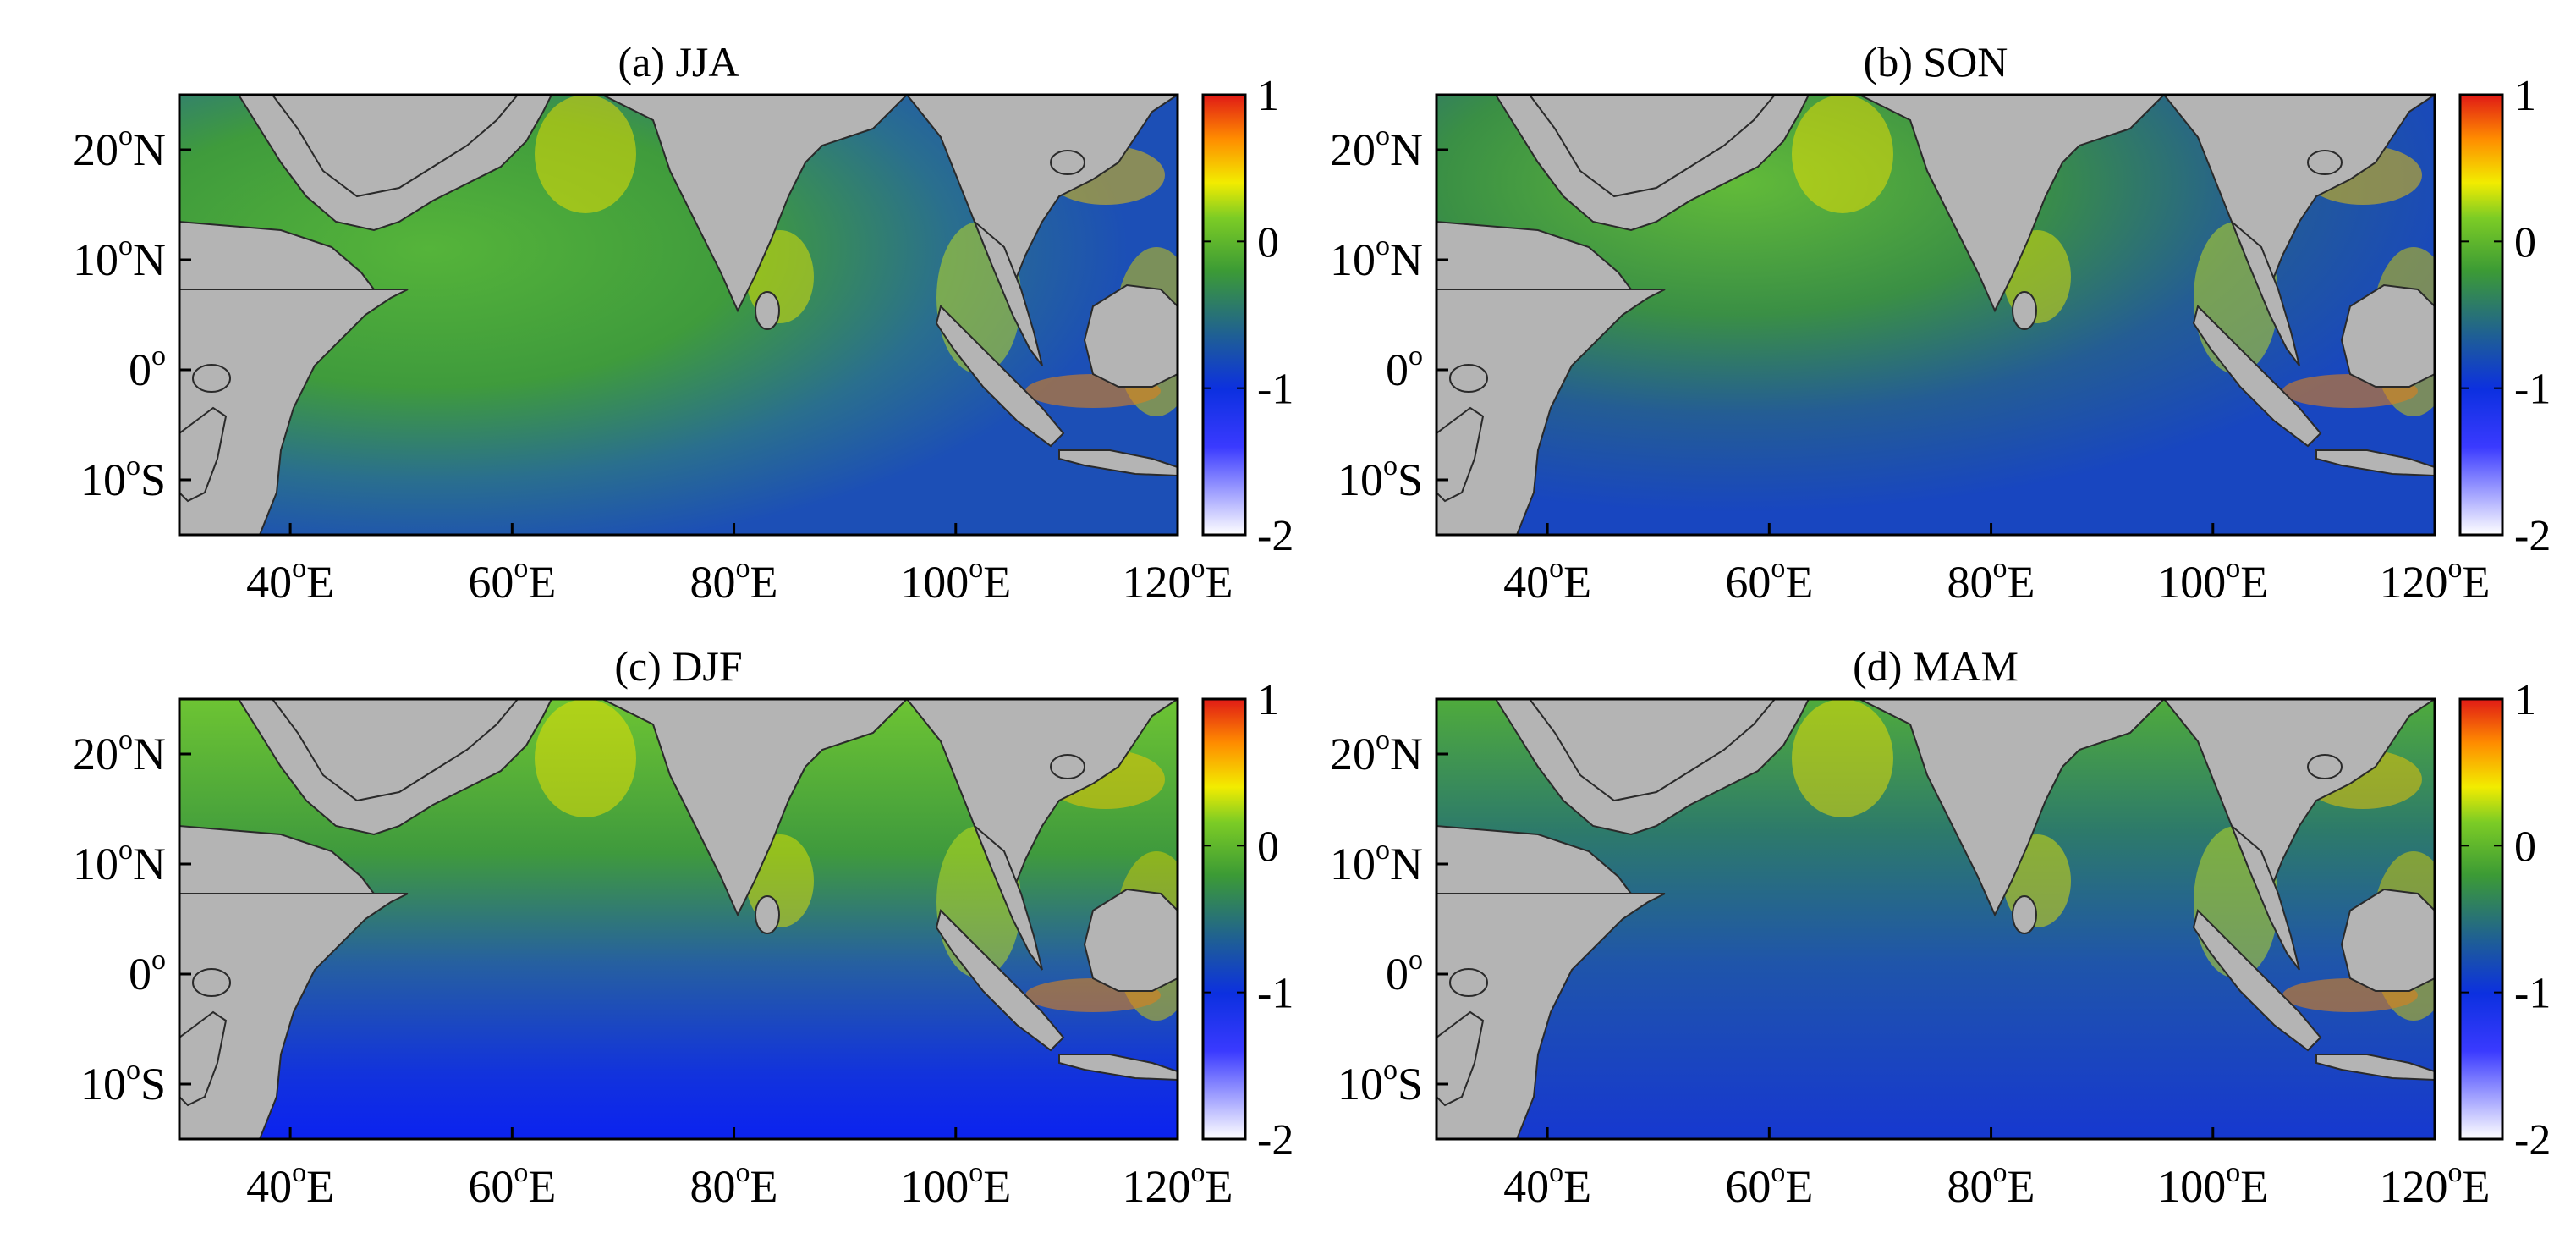  I want to click on panel-title: (b) SON, so click(1936, 61).